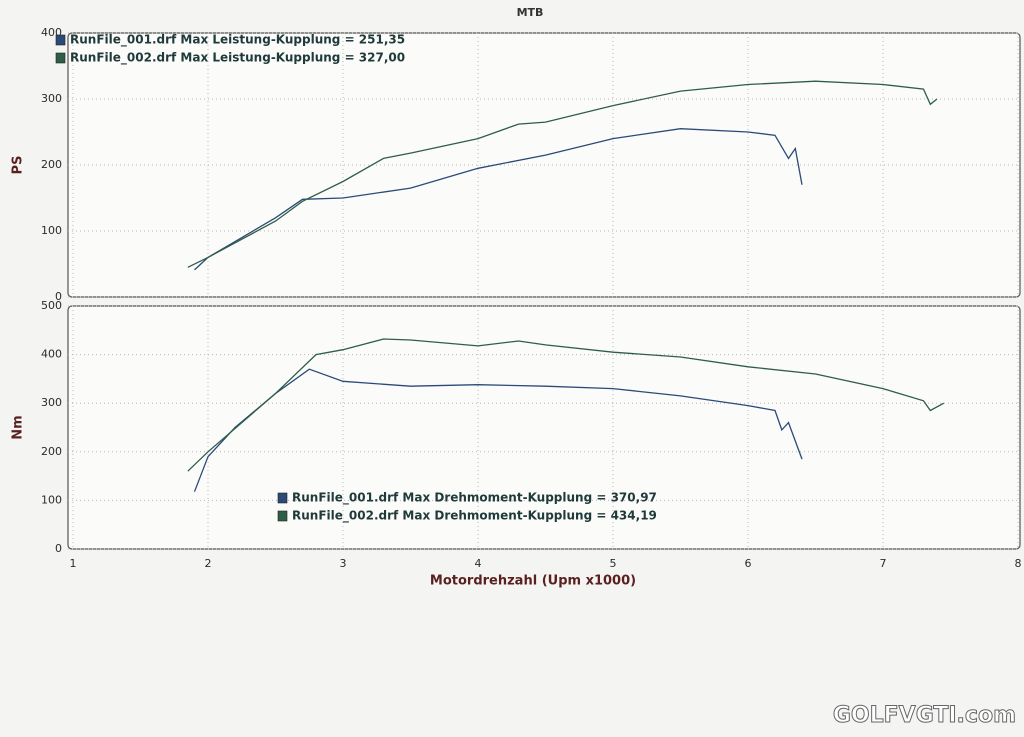  What do you see at coordinates (51, 305) in the screenshot?
I see `y-tick-label: 500` at bounding box center [51, 305].